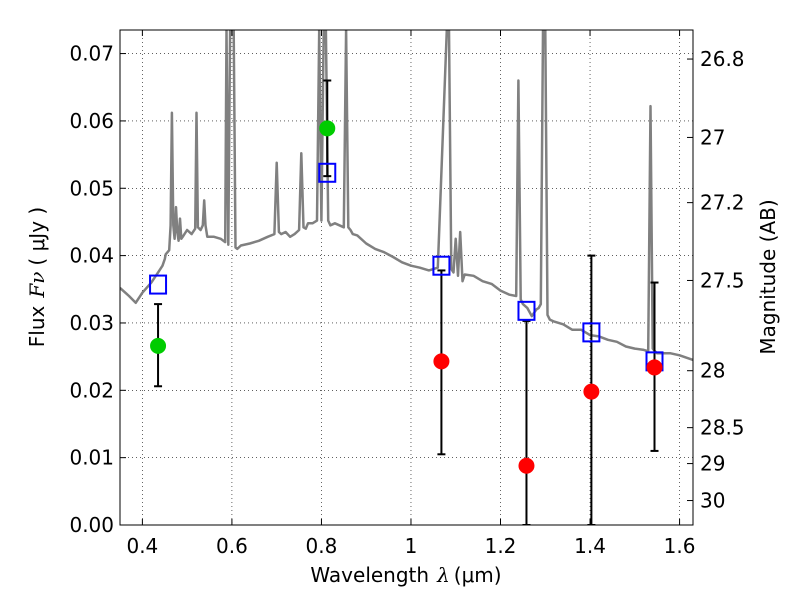  Describe the element at coordinates (712, 464) in the screenshot. I see `mag-tick-label: 29` at that location.